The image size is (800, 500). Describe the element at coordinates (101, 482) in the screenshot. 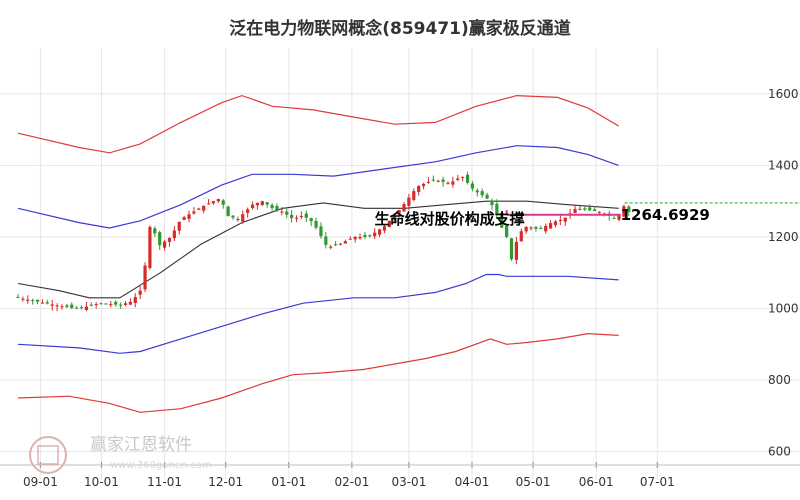

I see `x-tick-label: 10-01` at that location.